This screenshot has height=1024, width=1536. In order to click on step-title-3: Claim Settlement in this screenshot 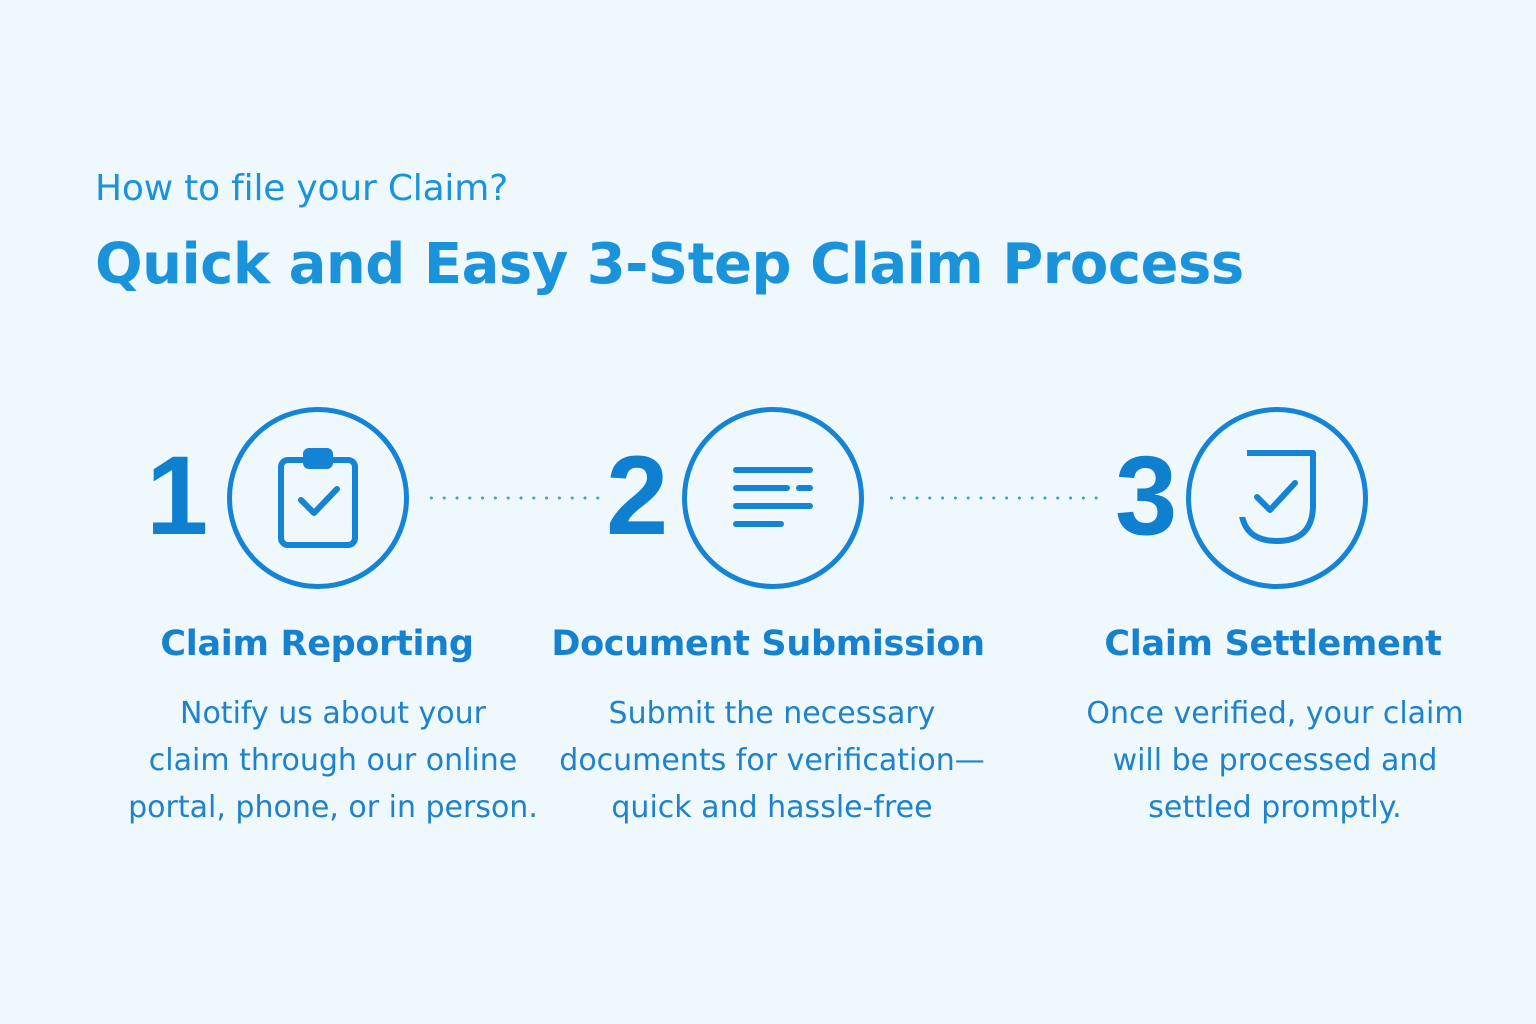, I will do `click(1273, 644)`.